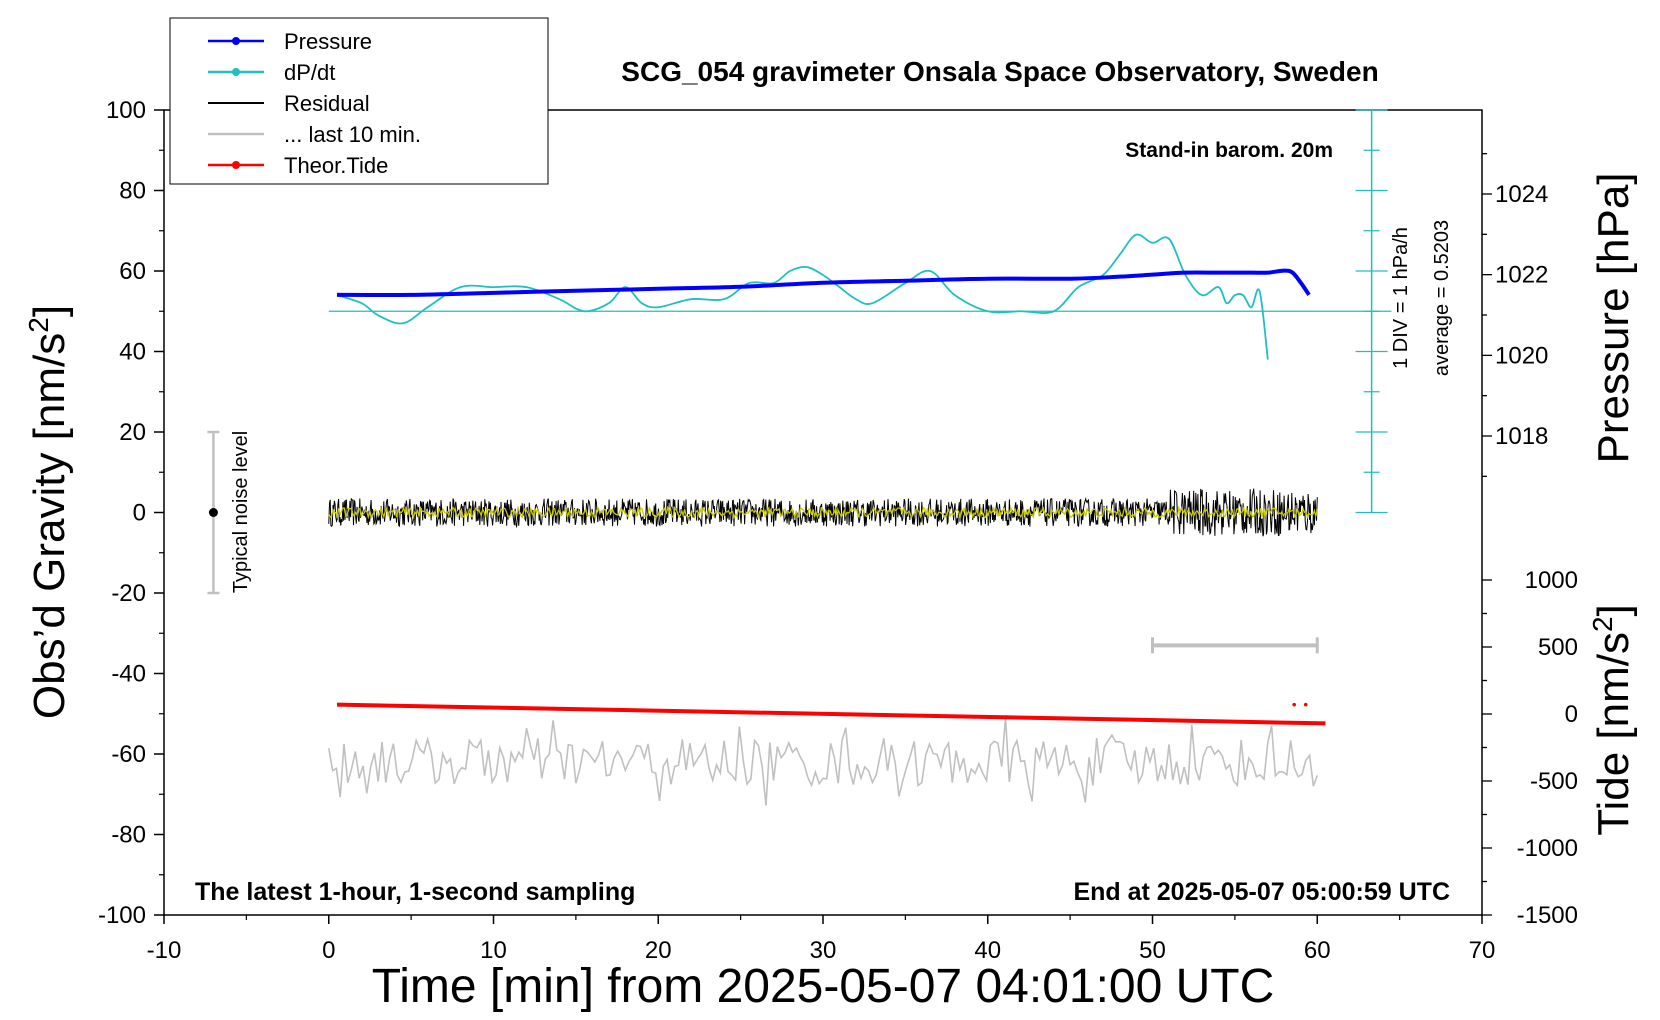 The image size is (1660, 1020). I want to click on y-tick-label: 0, so click(139, 513).